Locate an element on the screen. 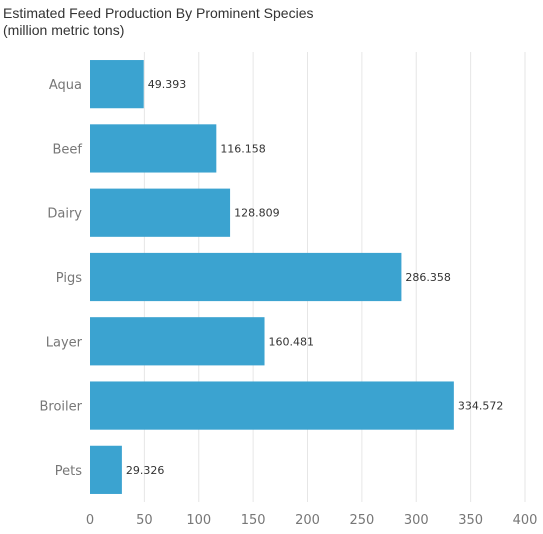 The height and width of the screenshot is (534, 543). value-label-pigs: 286.358 is located at coordinates (428, 277).